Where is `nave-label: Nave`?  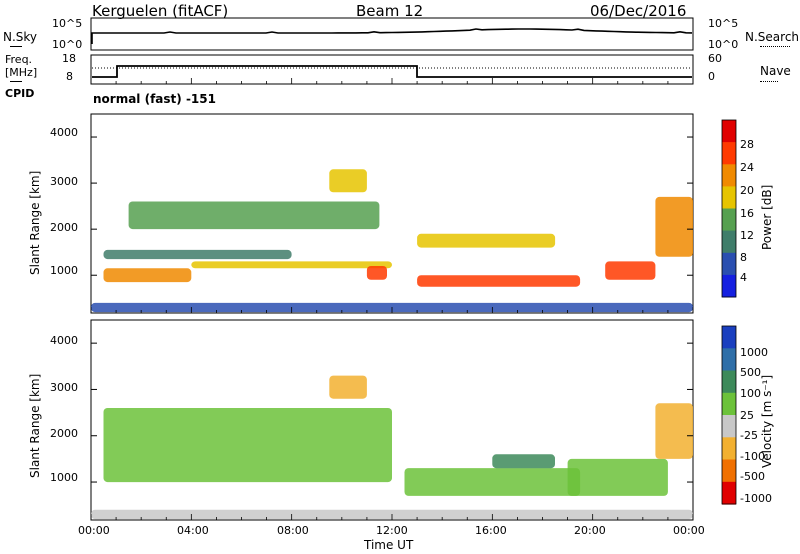
nave-label: Nave is located at coordinates (775, 71).